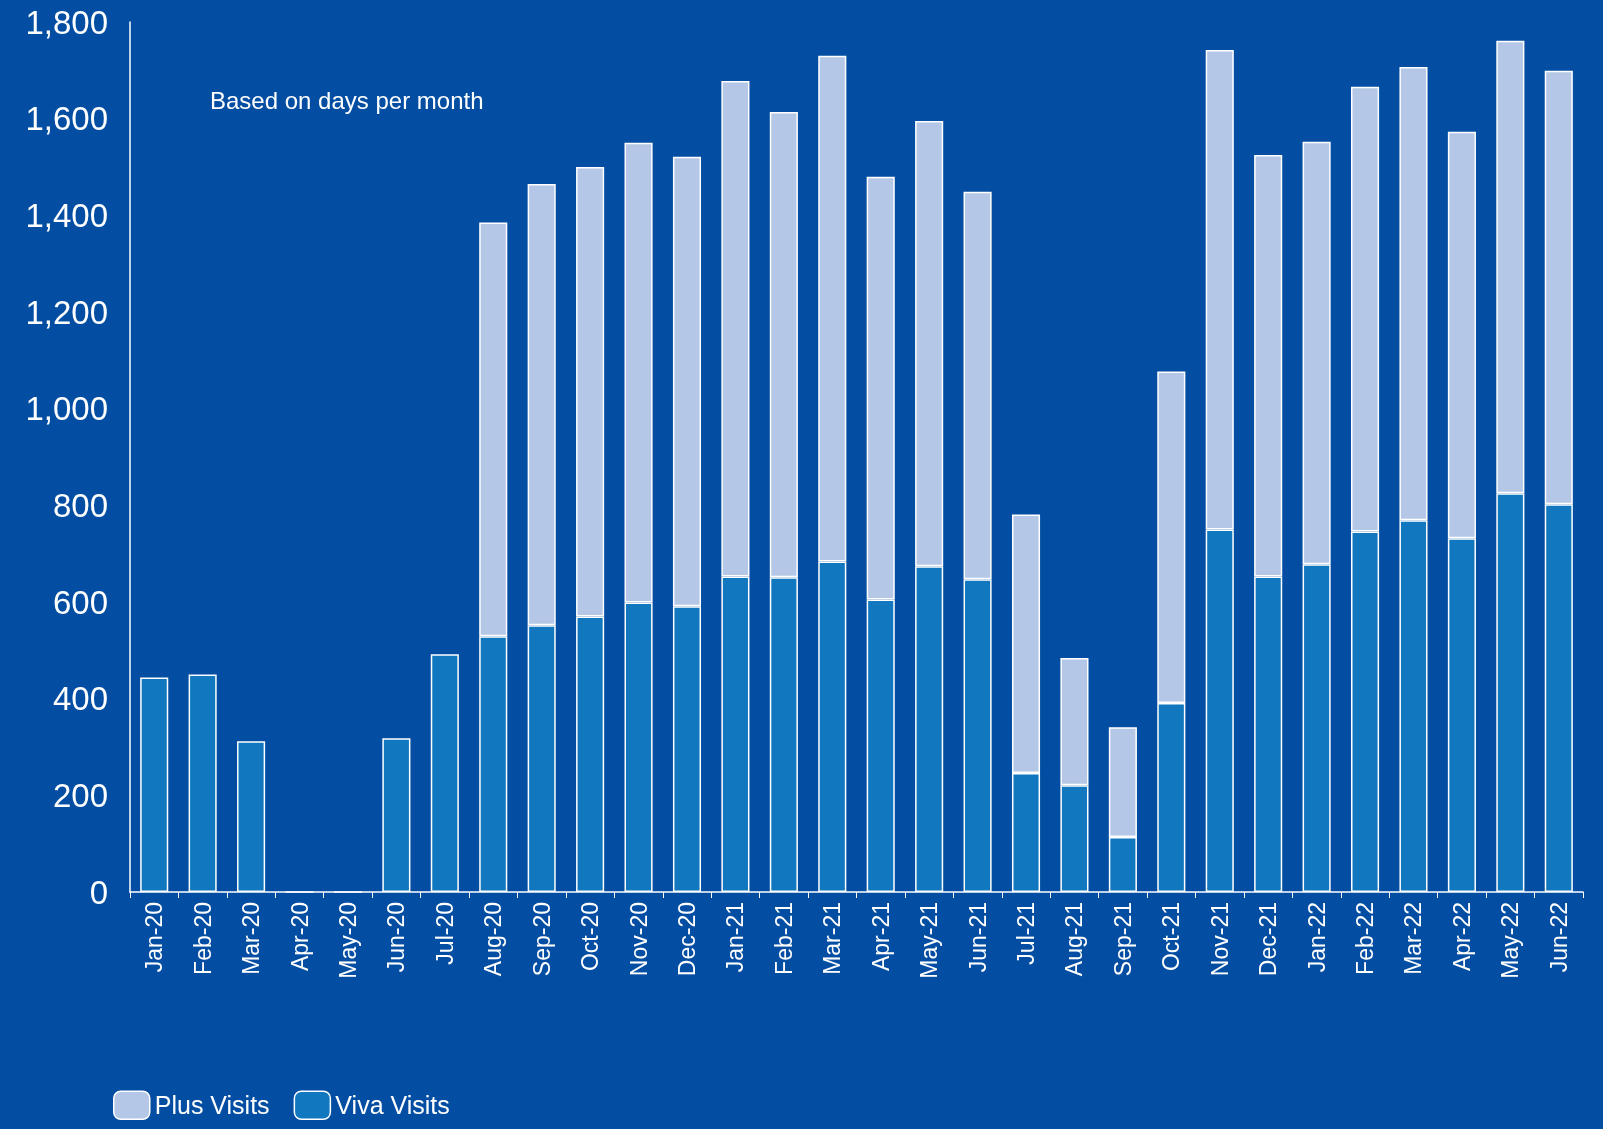 This screenshot has height=1129, width=1603. Describe the element at coordinates (1558, 937) in the screenshot. I see `x-tick-label: Jun-22` at that location.